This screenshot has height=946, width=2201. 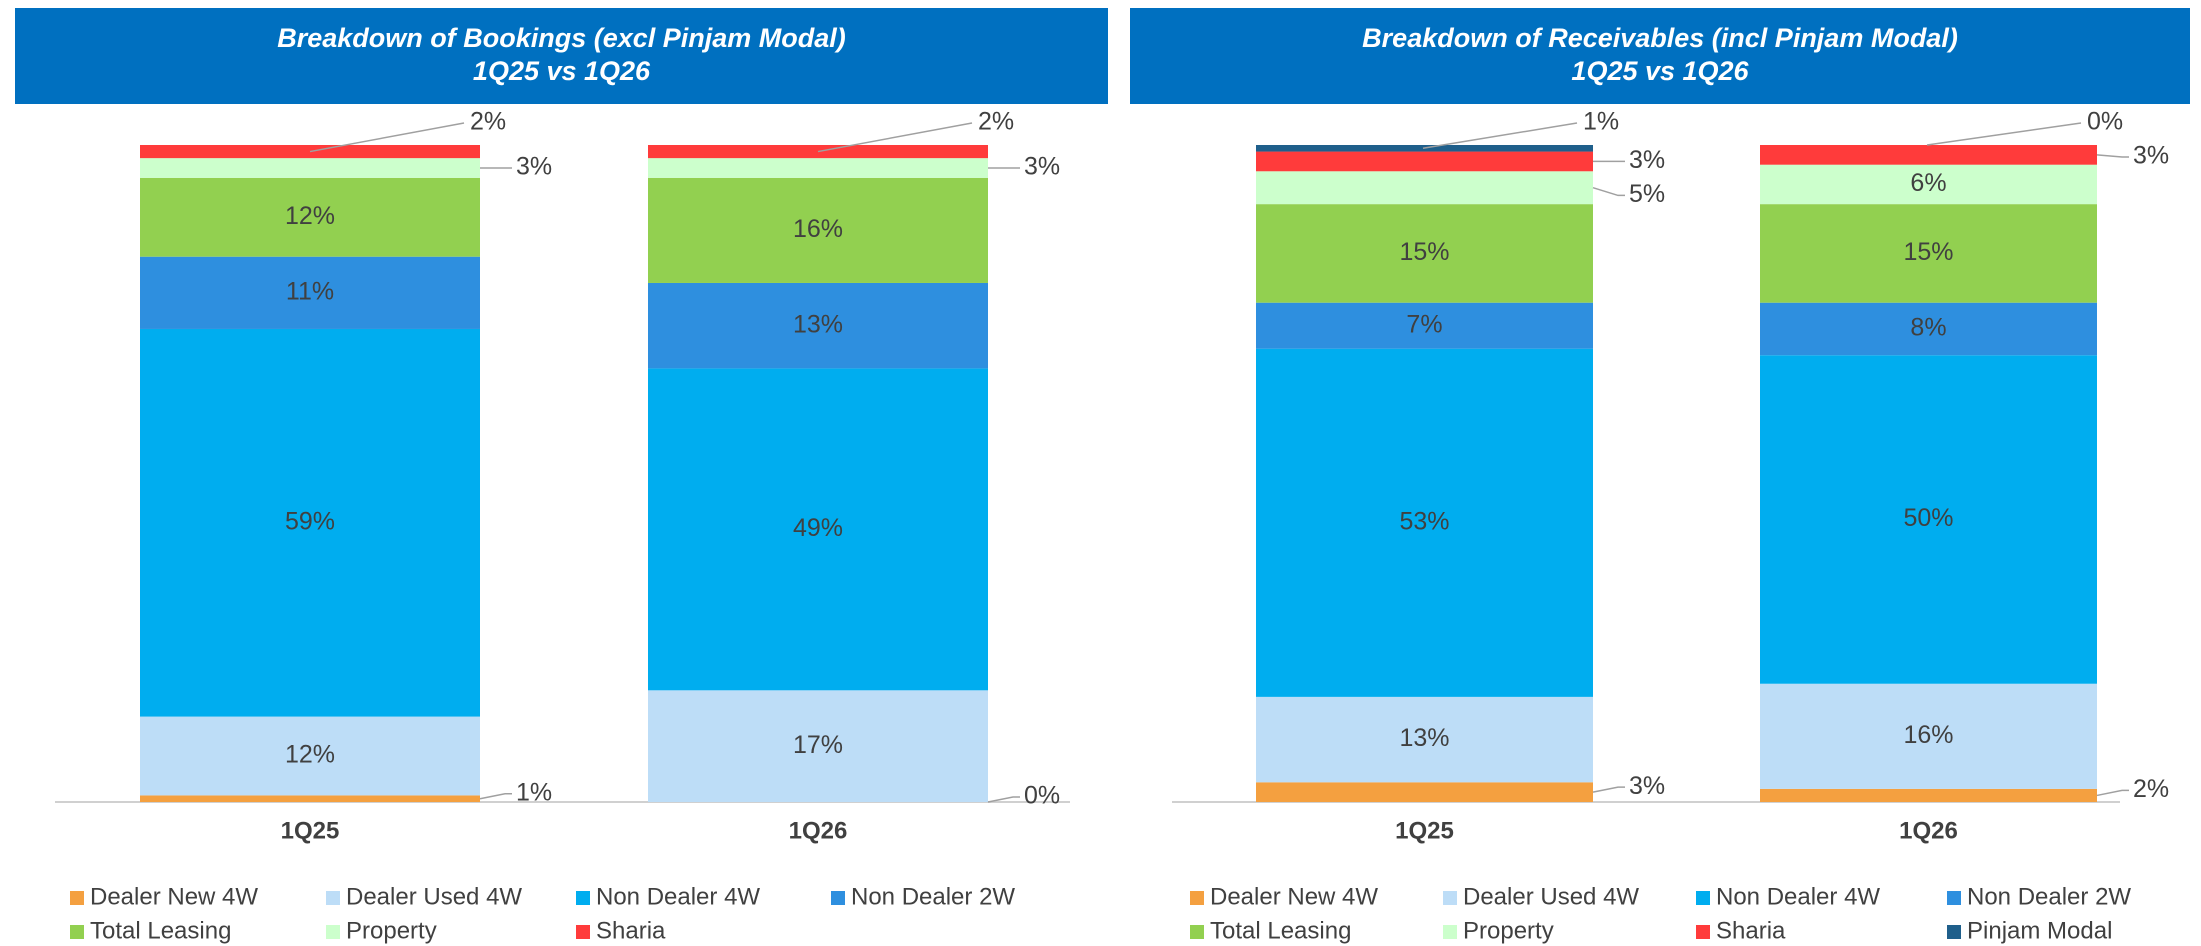 I want to click on data-label: 8%, so click(x=1928, y=328).